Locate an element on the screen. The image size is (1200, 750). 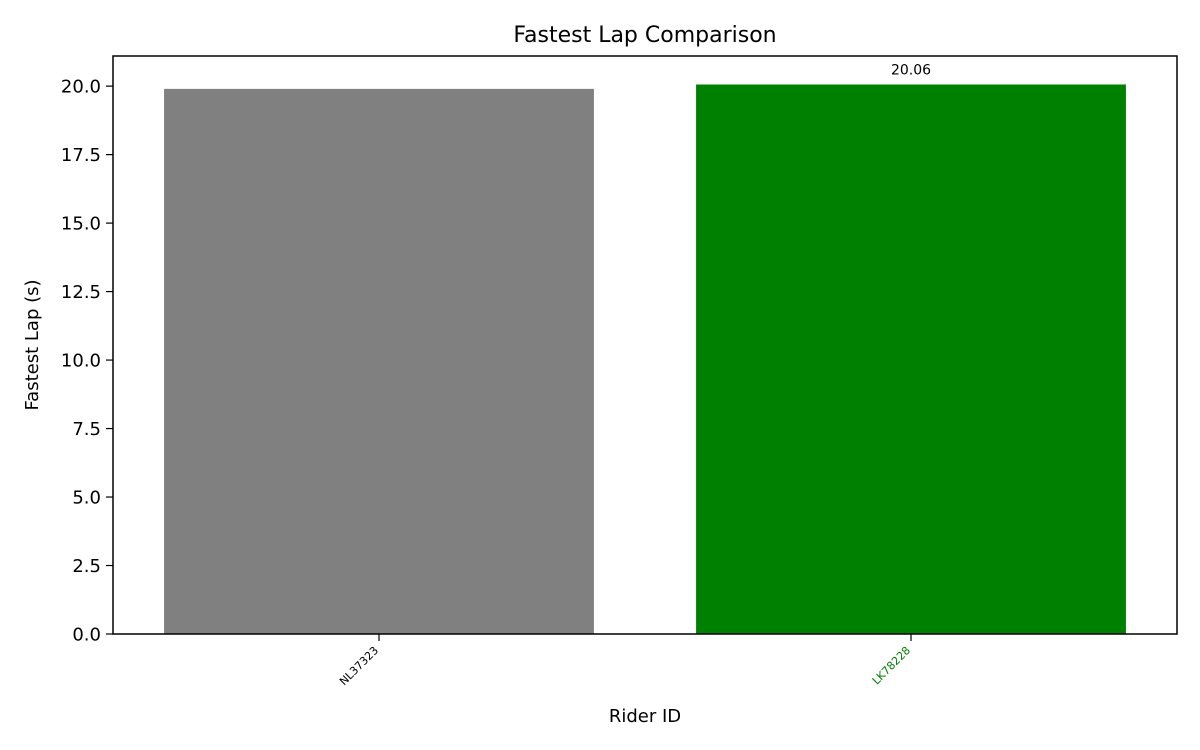
y-axis-label: Fastest Lap (s) is located at coordinates (32, 344).